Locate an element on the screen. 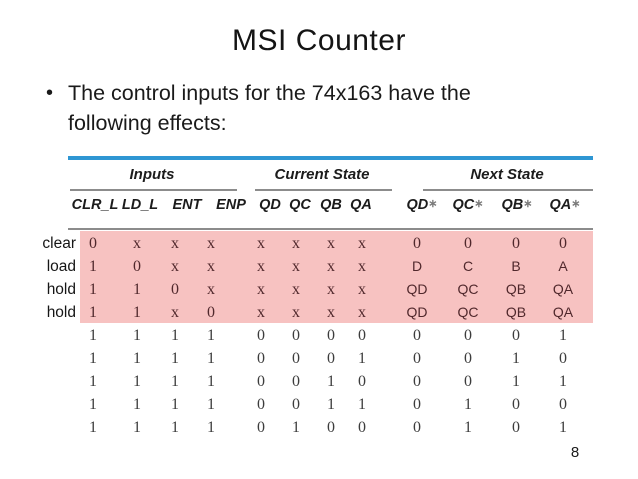 This screenshot has width=638, height=479. row-label-load: load is located at coordinates (61, 266).